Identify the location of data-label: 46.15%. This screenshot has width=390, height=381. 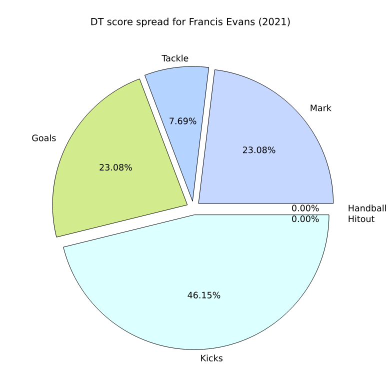
(204, 295).